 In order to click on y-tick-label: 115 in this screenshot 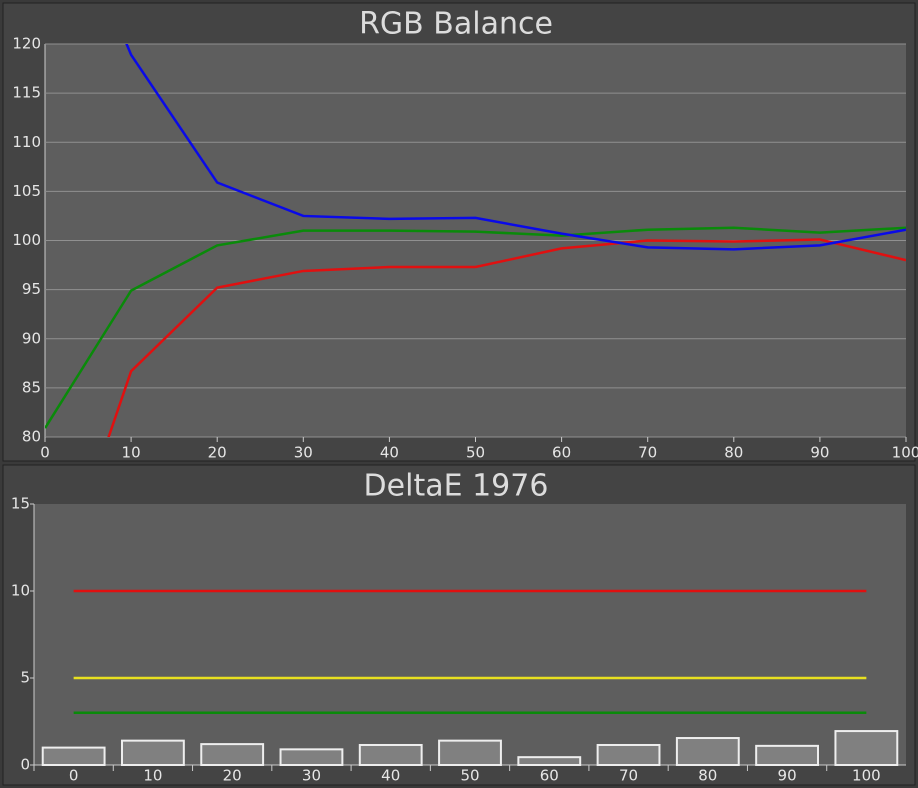, I will do `click(26, 93)`.